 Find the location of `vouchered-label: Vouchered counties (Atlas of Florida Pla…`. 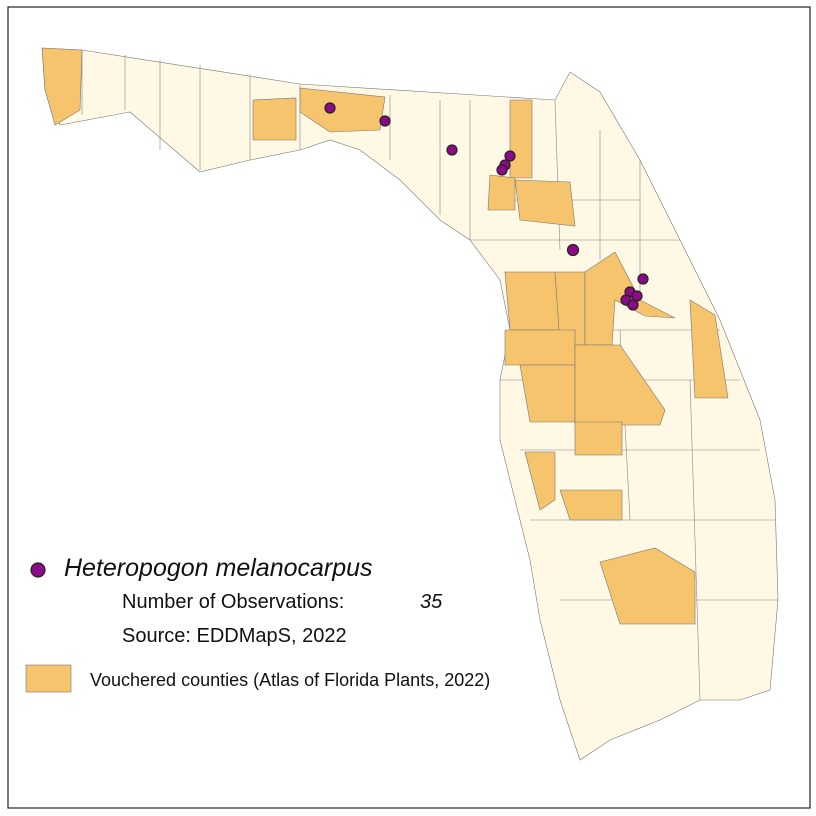

vouchered-label: Vouchered counties (Atlas of Florida Pla… is located at coordinates (290, 680).